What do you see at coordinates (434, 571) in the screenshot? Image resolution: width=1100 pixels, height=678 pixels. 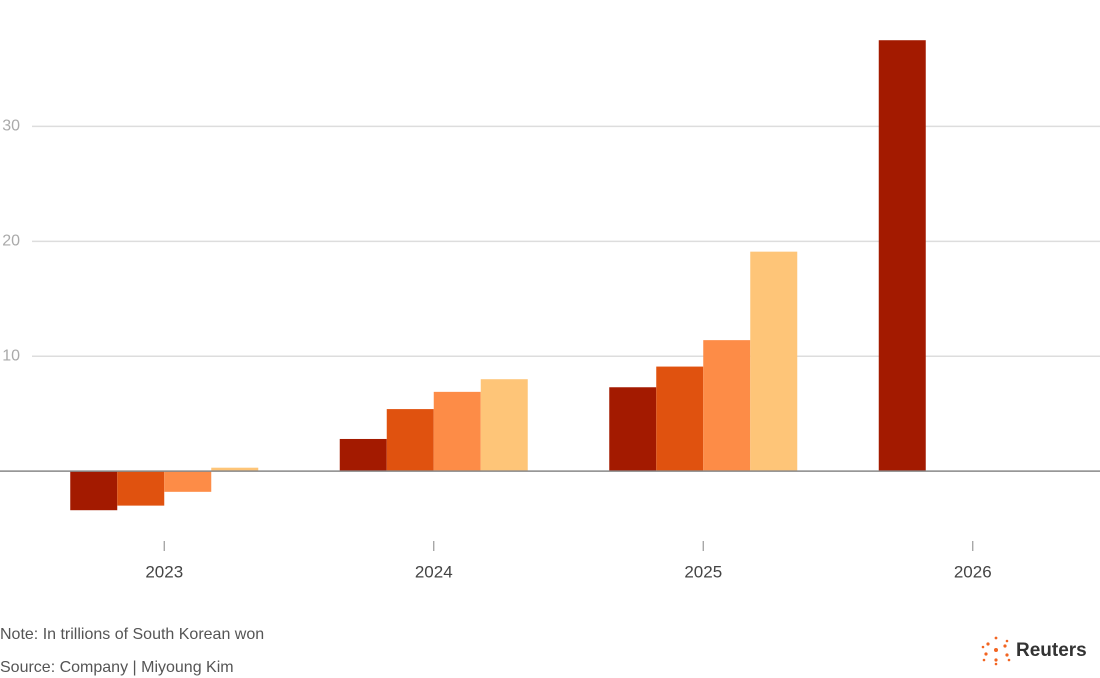 I see `x-tick-label: 2024` at bounding box center [434, 571].